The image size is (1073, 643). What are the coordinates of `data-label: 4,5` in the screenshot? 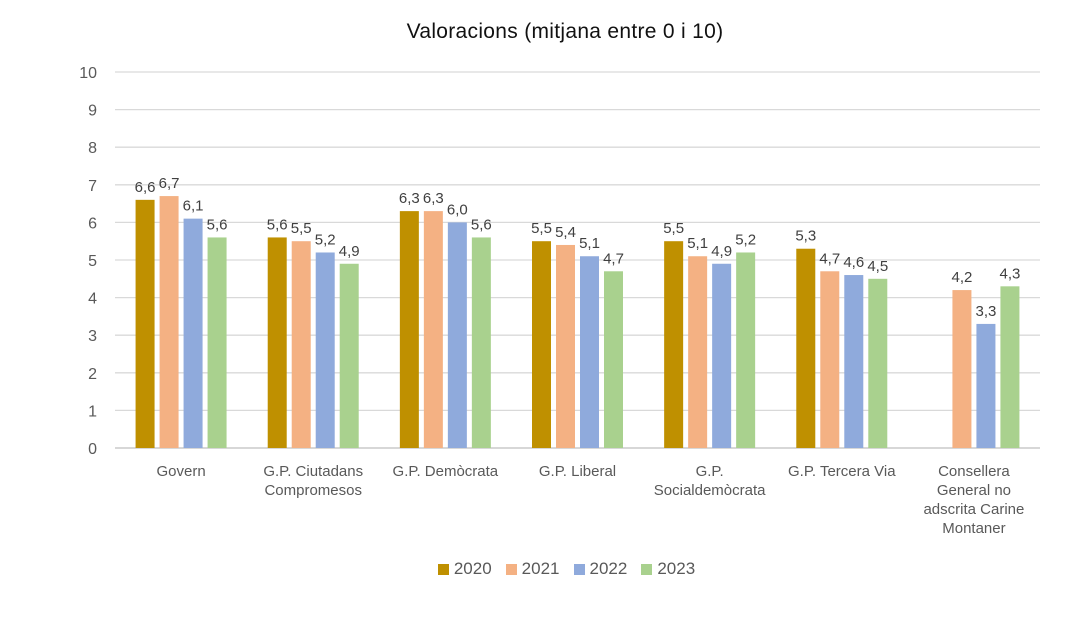 It's located at (877, 266).